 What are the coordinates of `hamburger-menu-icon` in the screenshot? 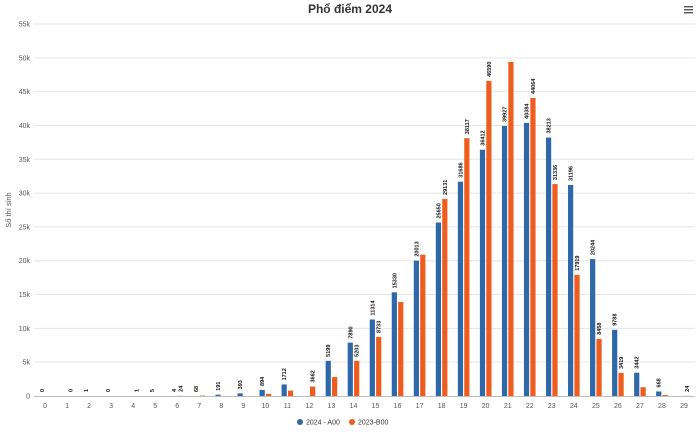 It's located at (688, 7).